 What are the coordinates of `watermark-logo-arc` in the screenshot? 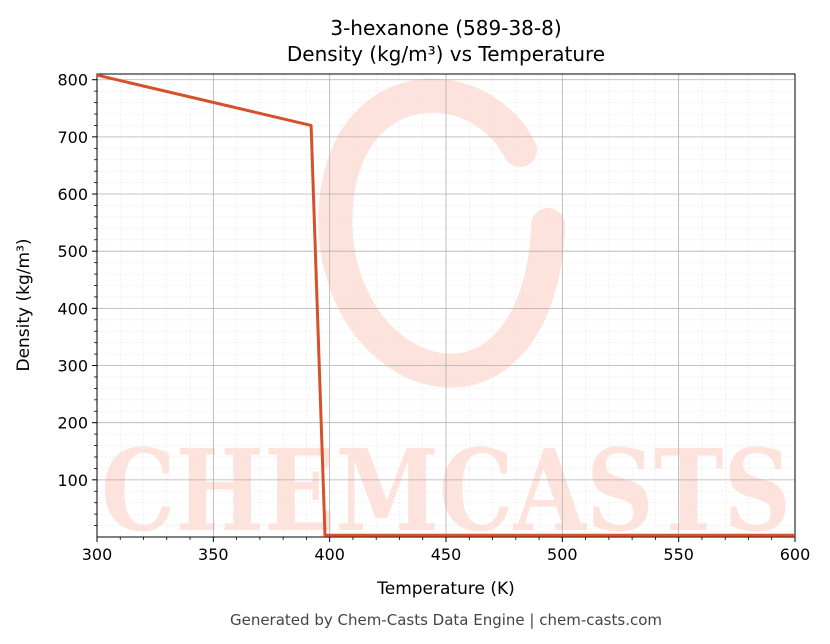 It's located at (441, 233).